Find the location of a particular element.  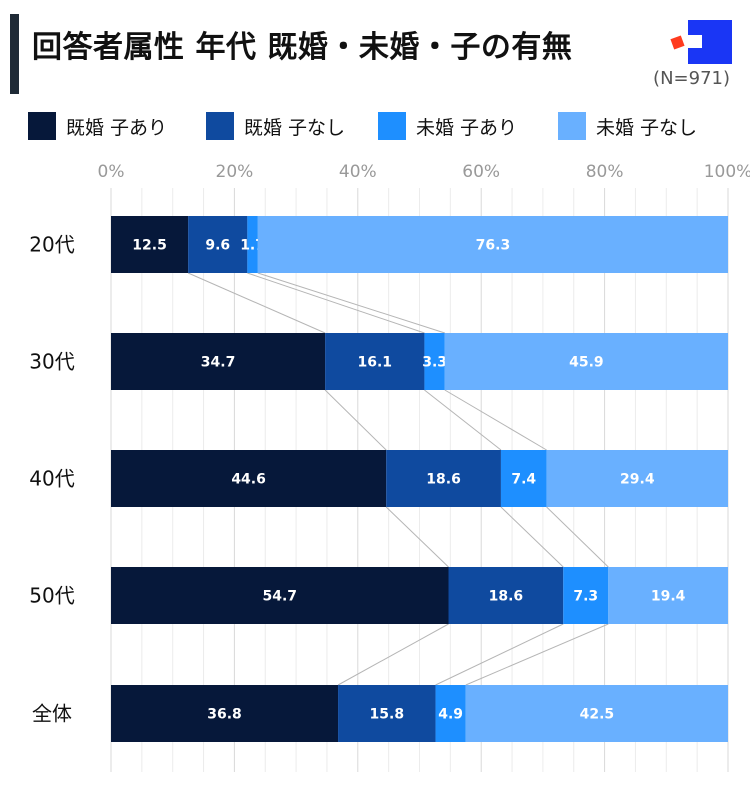

sample-size: (N=971) is located at coordinates (691, 78).